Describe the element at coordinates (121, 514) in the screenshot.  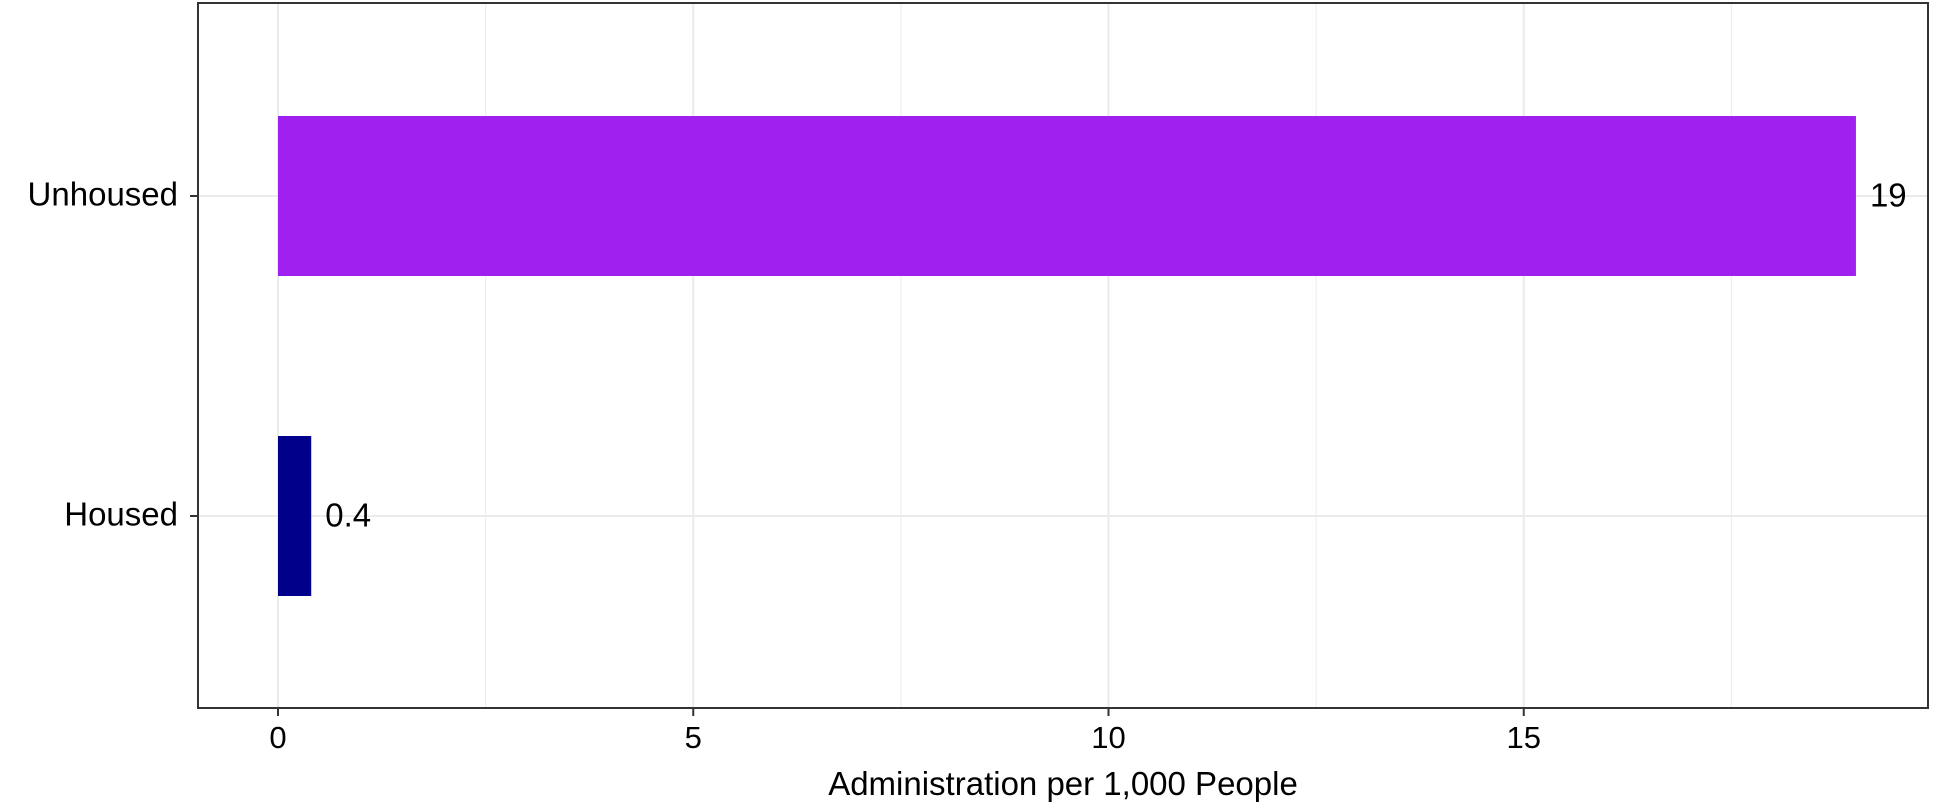
I see `y-tick-label-housed: Housed` at that location.